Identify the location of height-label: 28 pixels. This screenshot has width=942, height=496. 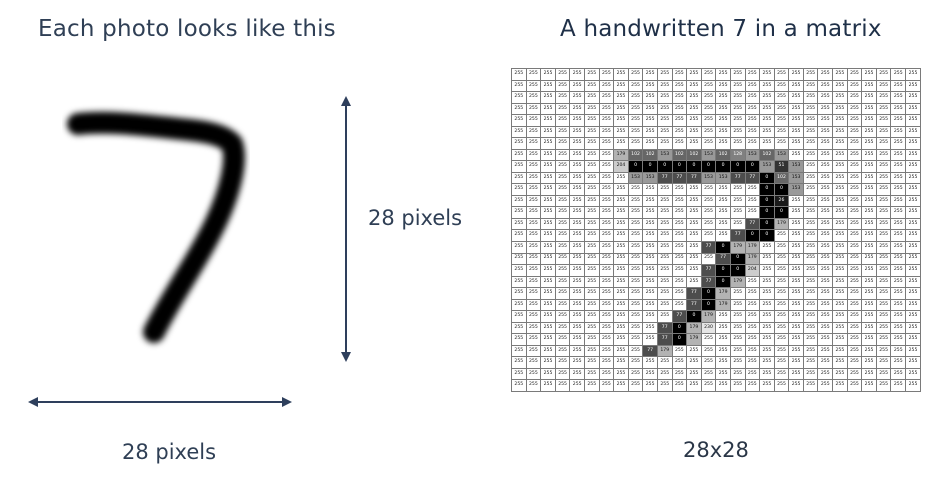
(415, 218).